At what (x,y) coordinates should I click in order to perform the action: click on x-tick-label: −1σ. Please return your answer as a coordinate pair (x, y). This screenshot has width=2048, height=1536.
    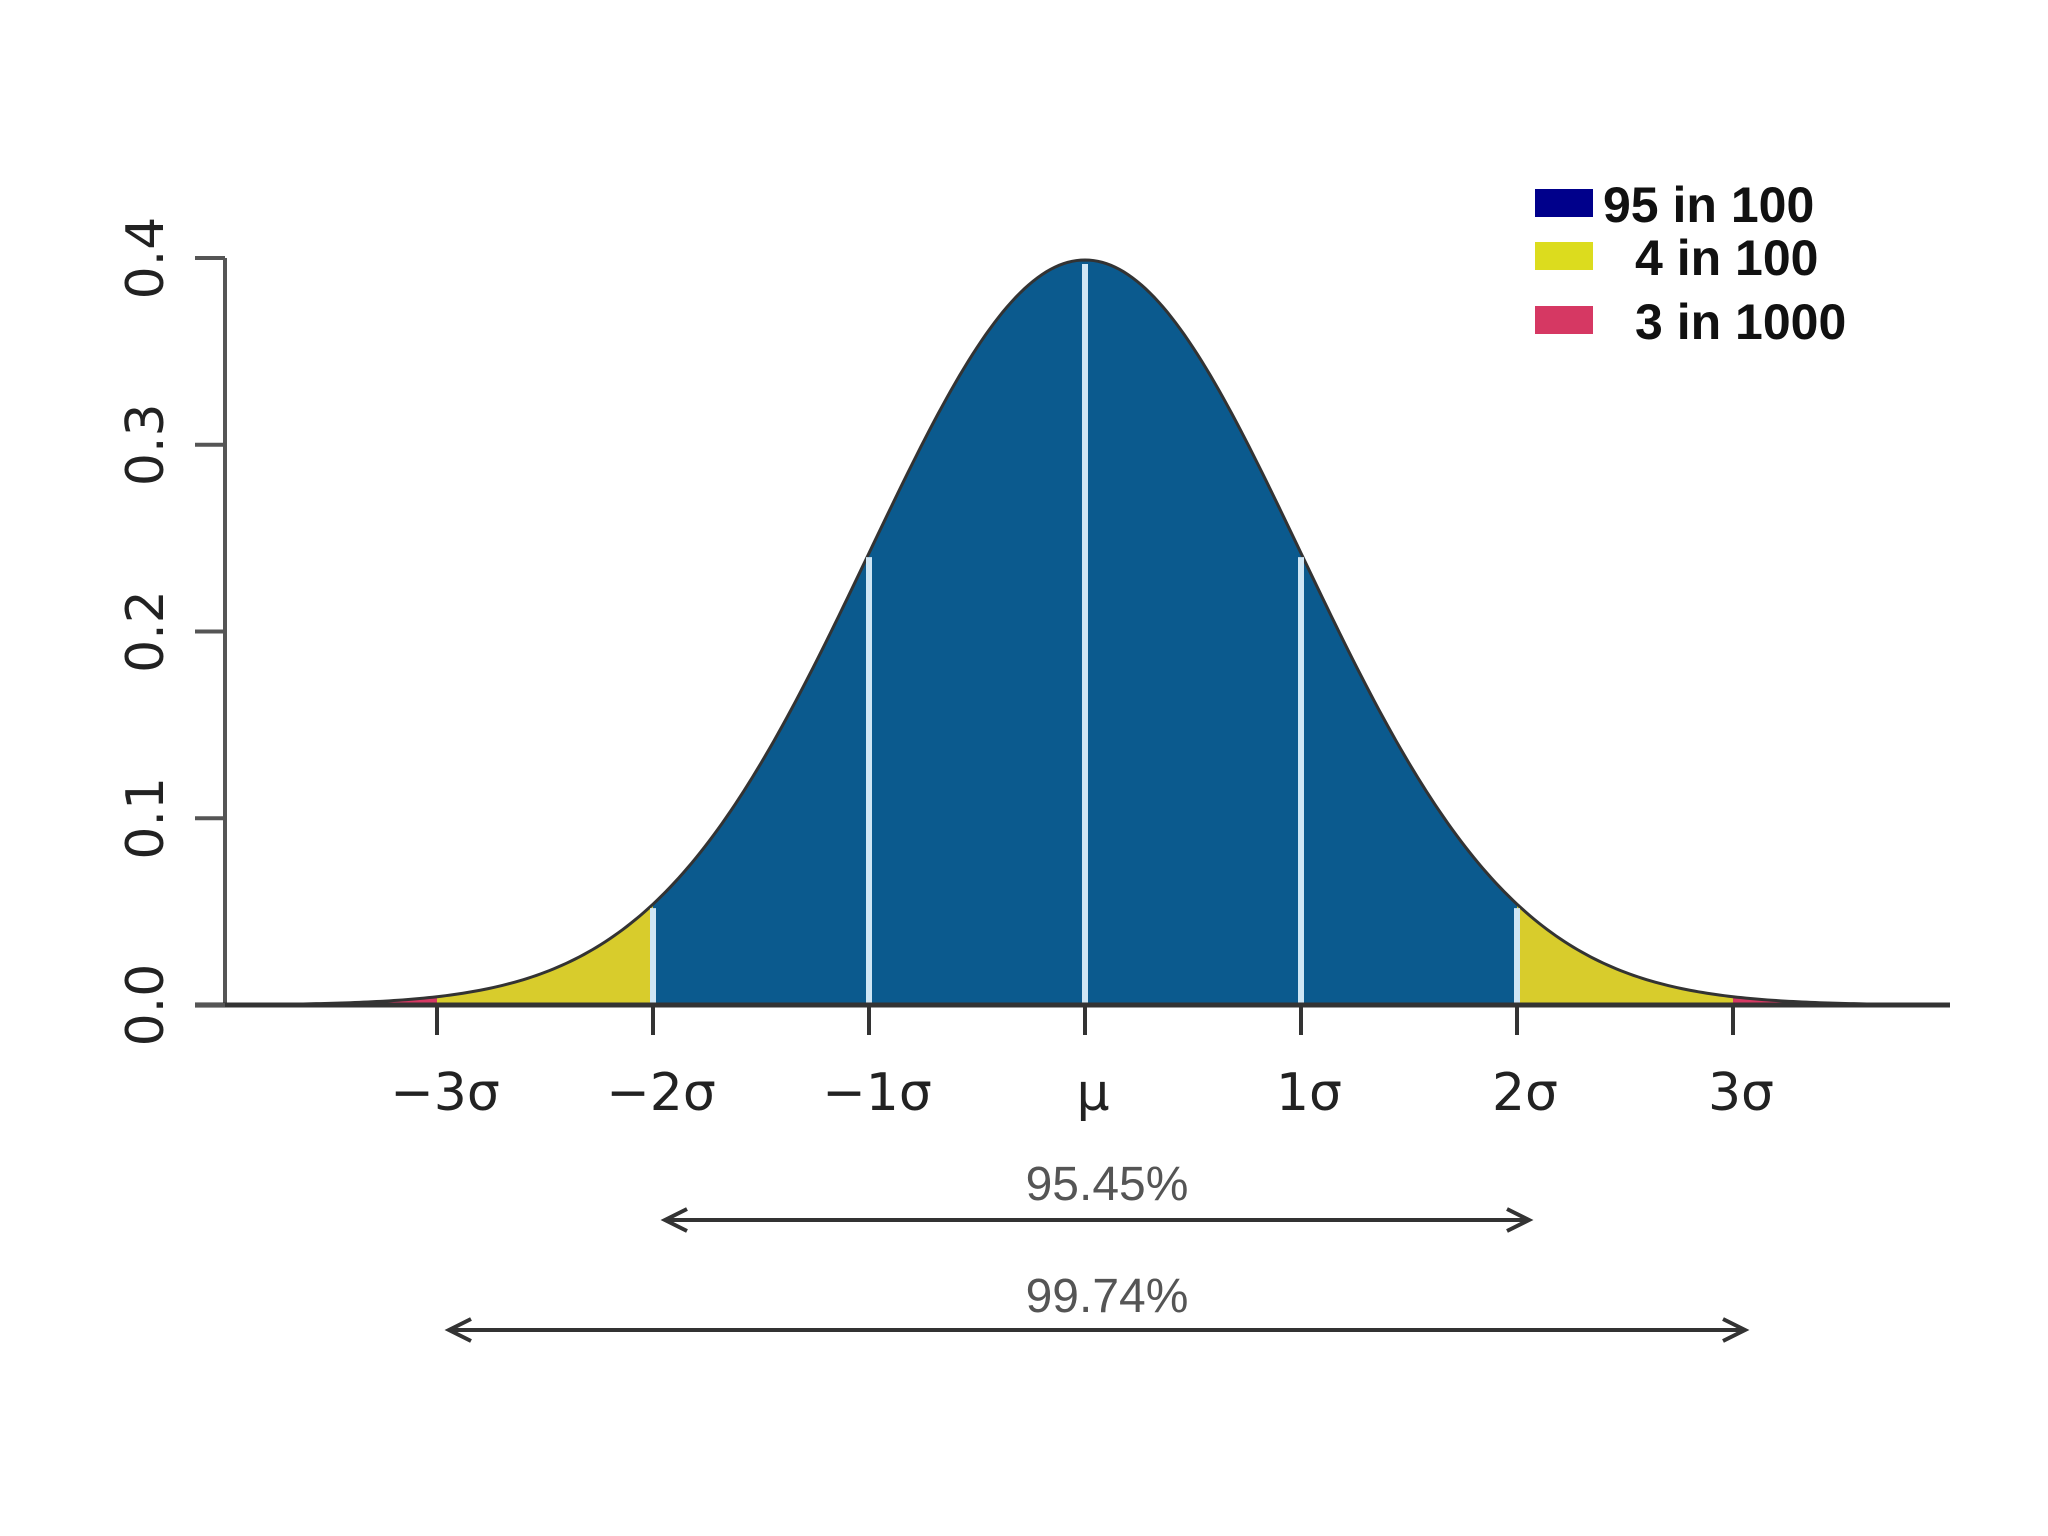
    Looking at the image, I should click on (877, 1093).